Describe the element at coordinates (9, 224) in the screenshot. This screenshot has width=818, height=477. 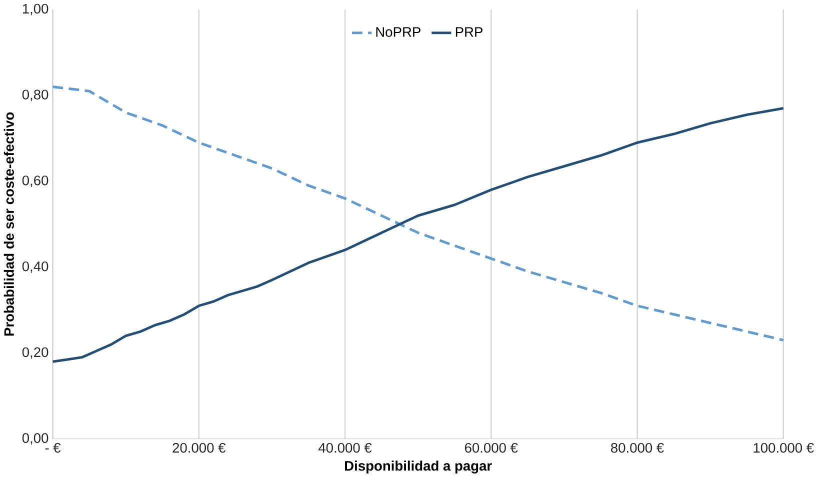
I see `y-axis-title: Probabilidad de ser coste-efectivo` at that location.